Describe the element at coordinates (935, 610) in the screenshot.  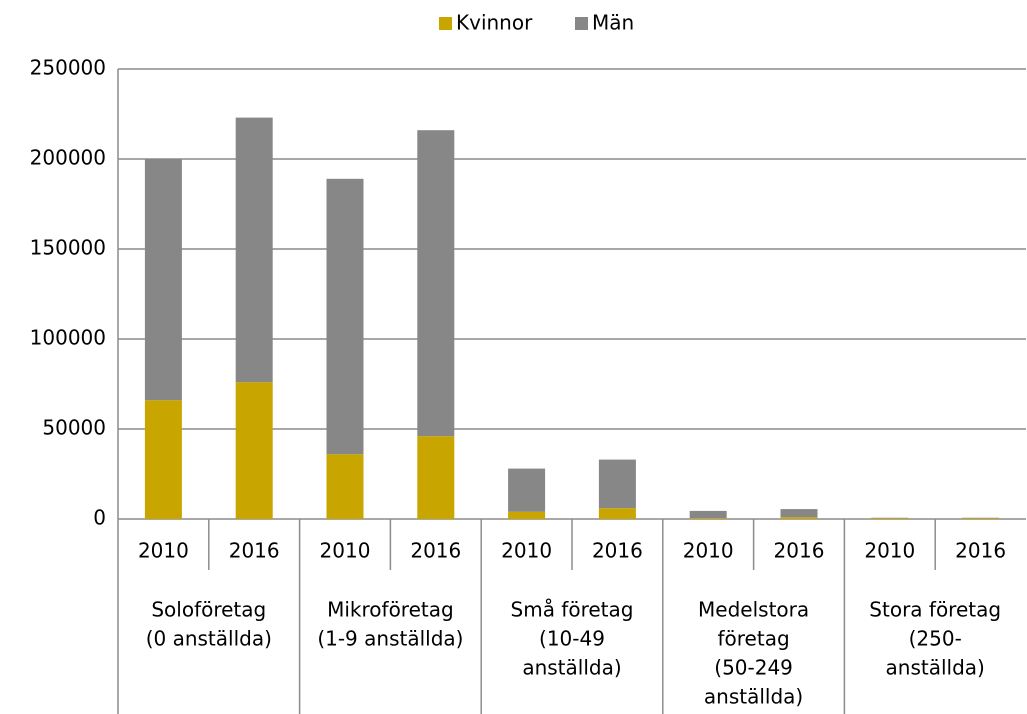
I see `group-label: Stora företag` at that location.